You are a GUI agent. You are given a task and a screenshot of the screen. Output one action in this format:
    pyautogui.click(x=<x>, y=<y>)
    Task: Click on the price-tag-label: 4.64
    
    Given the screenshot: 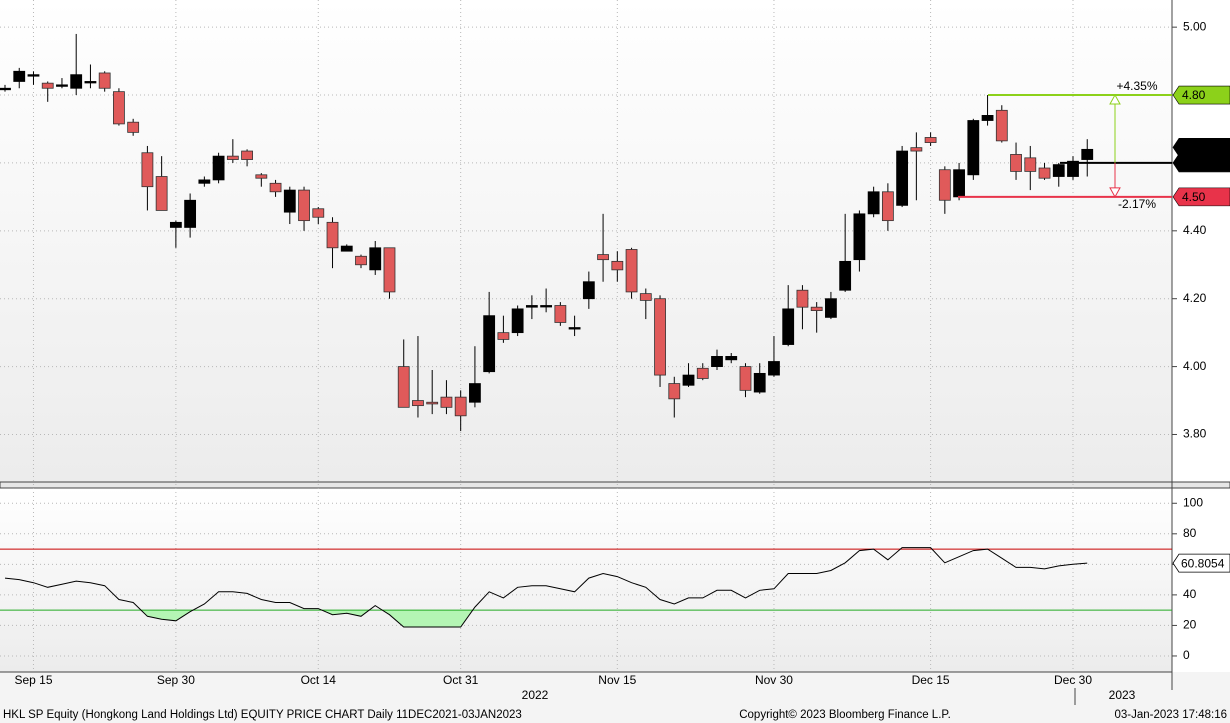 What is the action you would take?
    pyautogui.click(x=1194, y=148)
    